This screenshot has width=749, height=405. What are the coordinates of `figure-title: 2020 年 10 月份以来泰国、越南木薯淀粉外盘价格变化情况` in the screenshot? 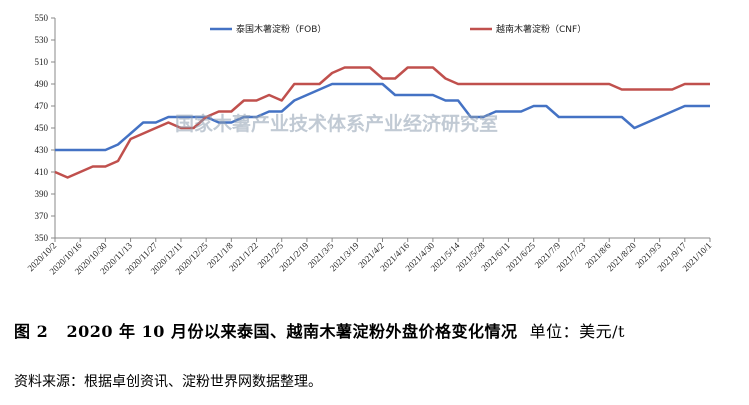 It's located at (292, 331).